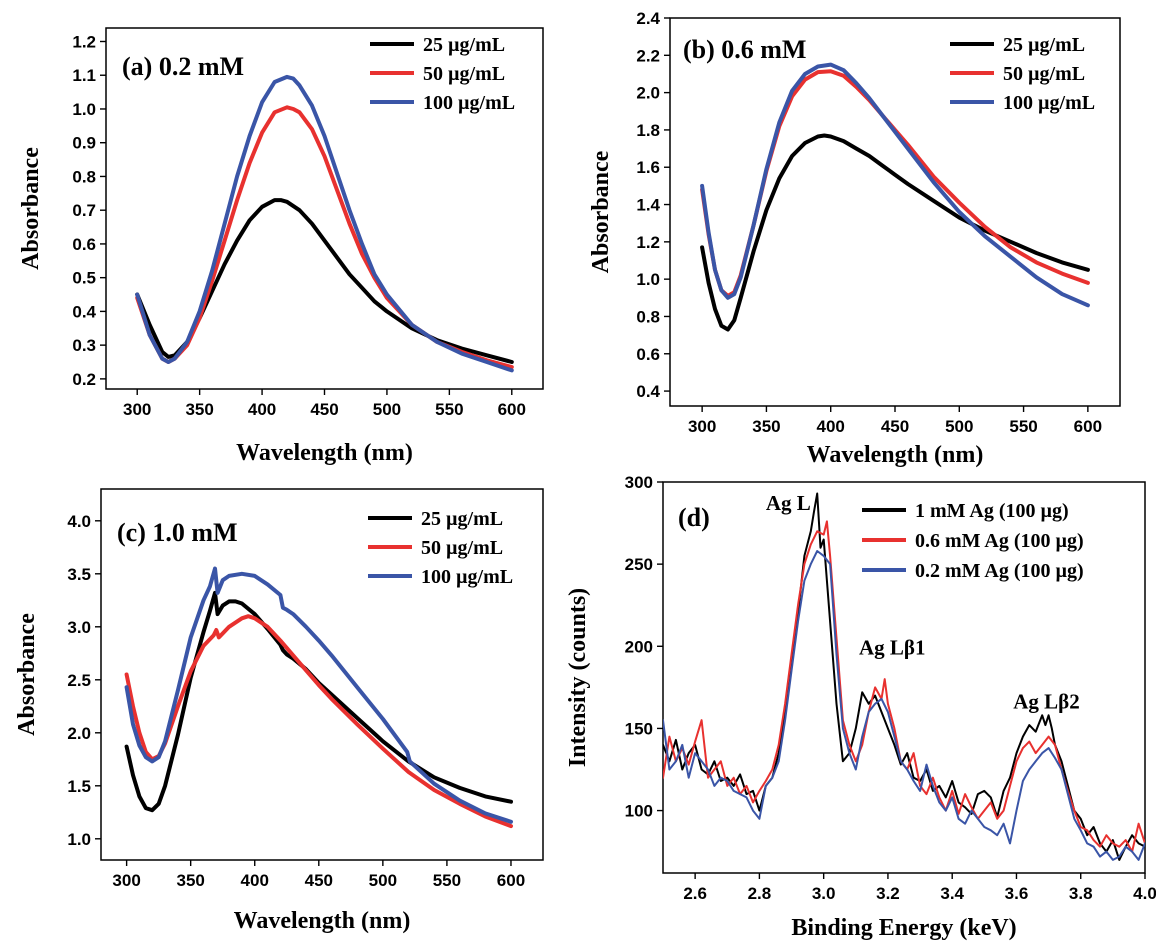 This screenshot has width=1156, height=945. I want to click on y-tick-label: 1.1, so click(84, 75).